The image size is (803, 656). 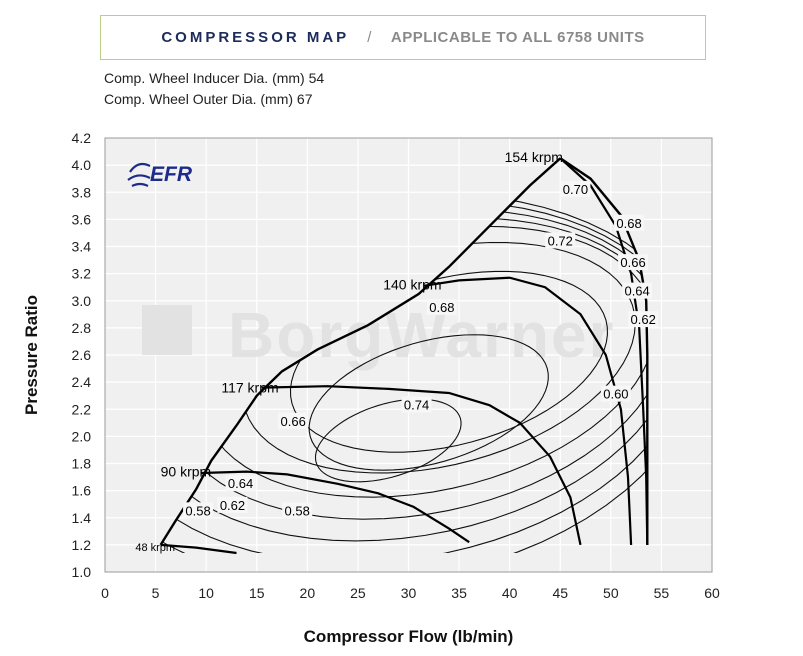 I want to click on spec-inducer-diameter: Comp. Wheel Inducer Dia. (mm) 54, so click(x=214, y=78).